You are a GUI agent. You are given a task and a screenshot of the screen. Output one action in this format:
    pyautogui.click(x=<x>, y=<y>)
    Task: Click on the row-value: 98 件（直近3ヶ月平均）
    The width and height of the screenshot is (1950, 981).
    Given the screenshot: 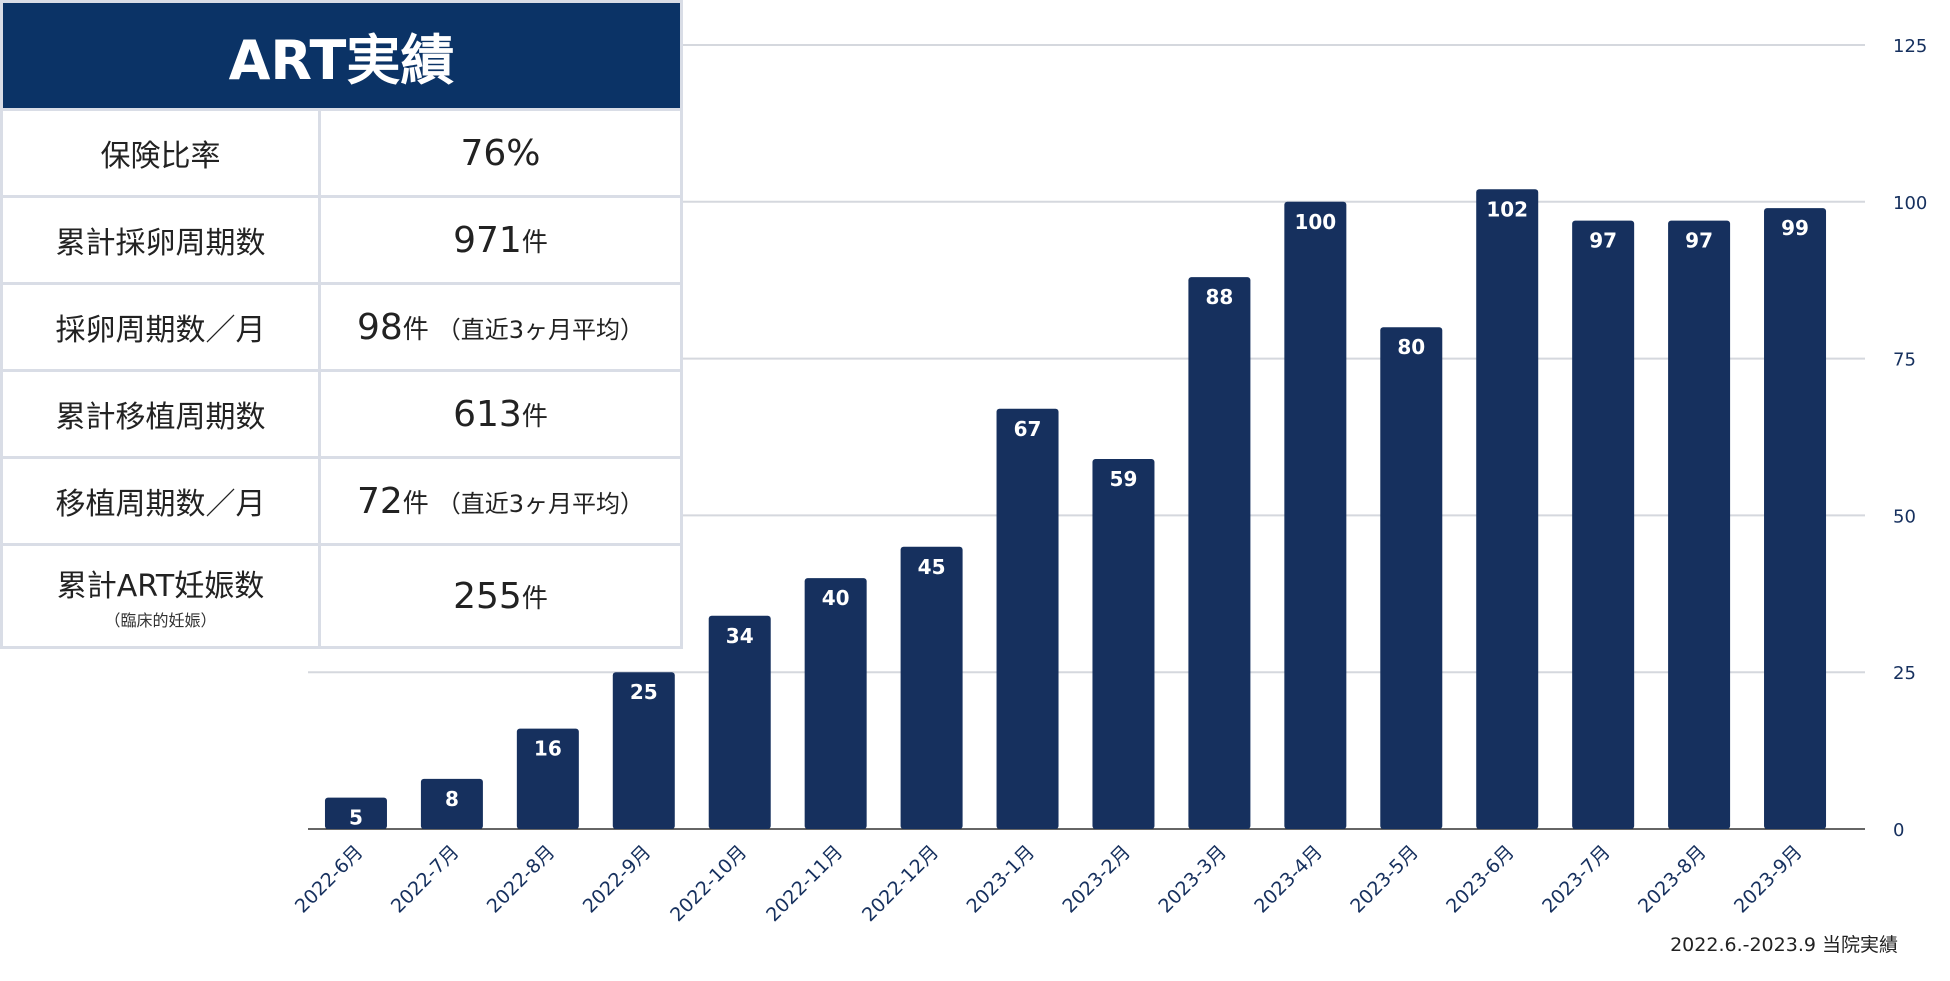 What is the action you would take?
    pyautogui.click(x=500, y=327)
    